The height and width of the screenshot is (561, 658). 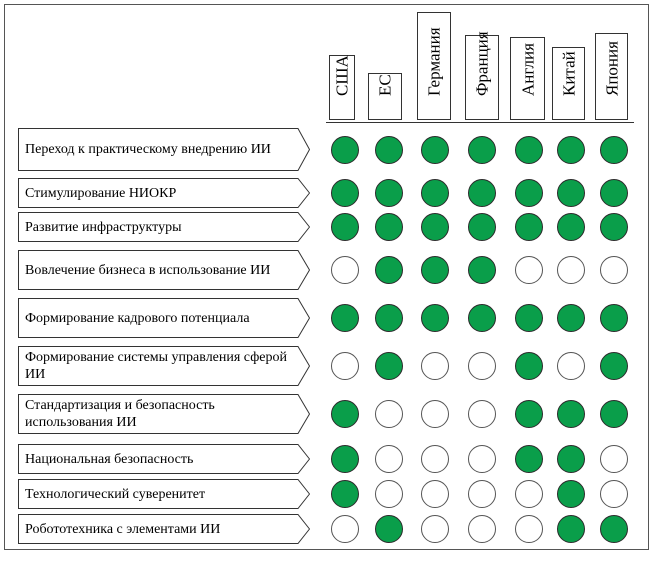 I want to click on filled-circle-r4-c4, so click(x=482, y=270).